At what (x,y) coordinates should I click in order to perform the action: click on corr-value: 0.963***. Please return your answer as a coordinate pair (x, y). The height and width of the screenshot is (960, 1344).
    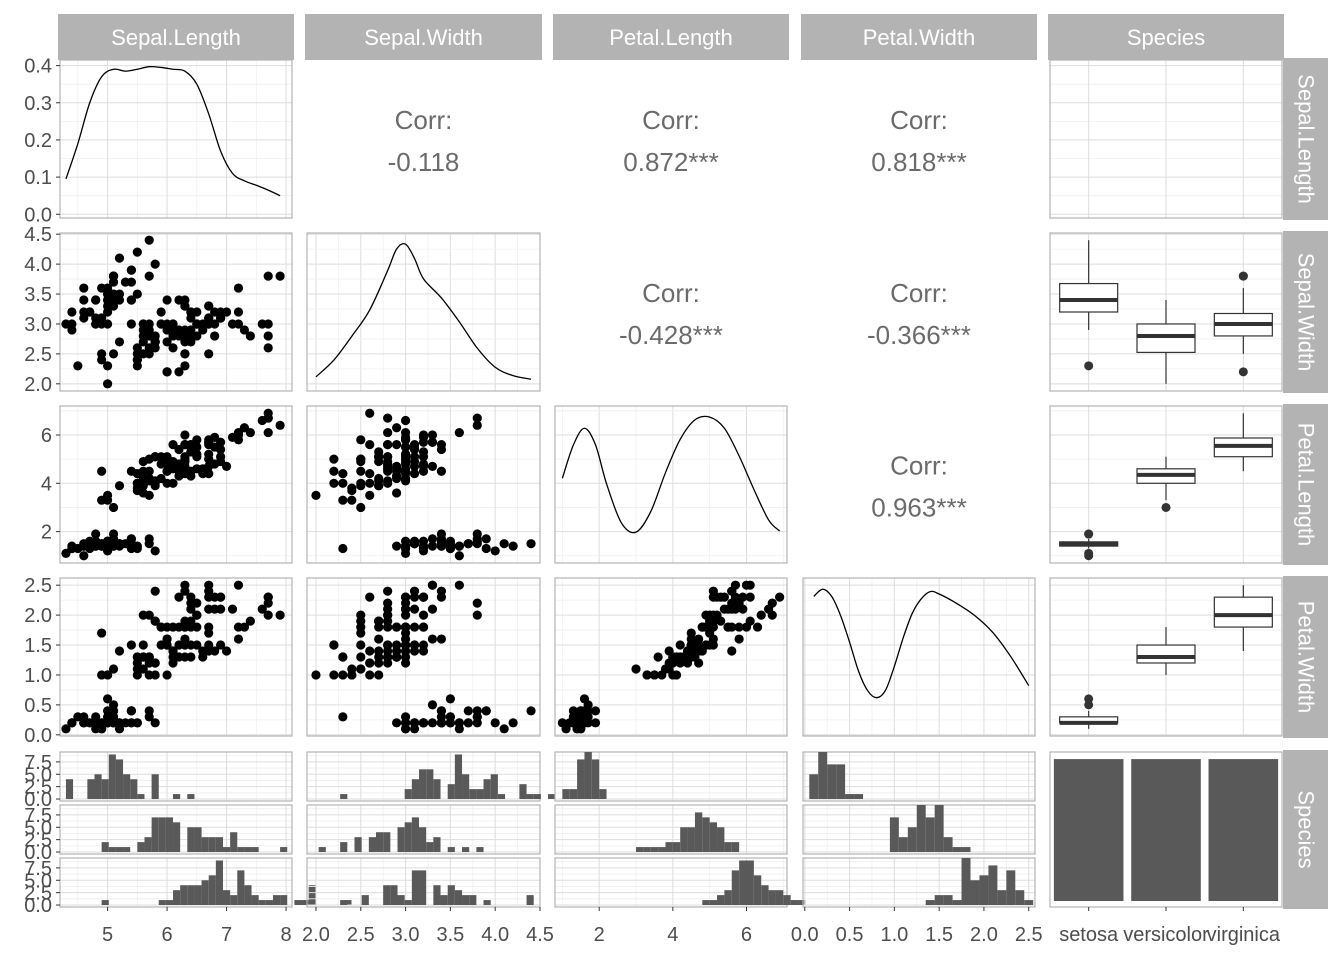
    Looking at the image, I should click on (918, 508).